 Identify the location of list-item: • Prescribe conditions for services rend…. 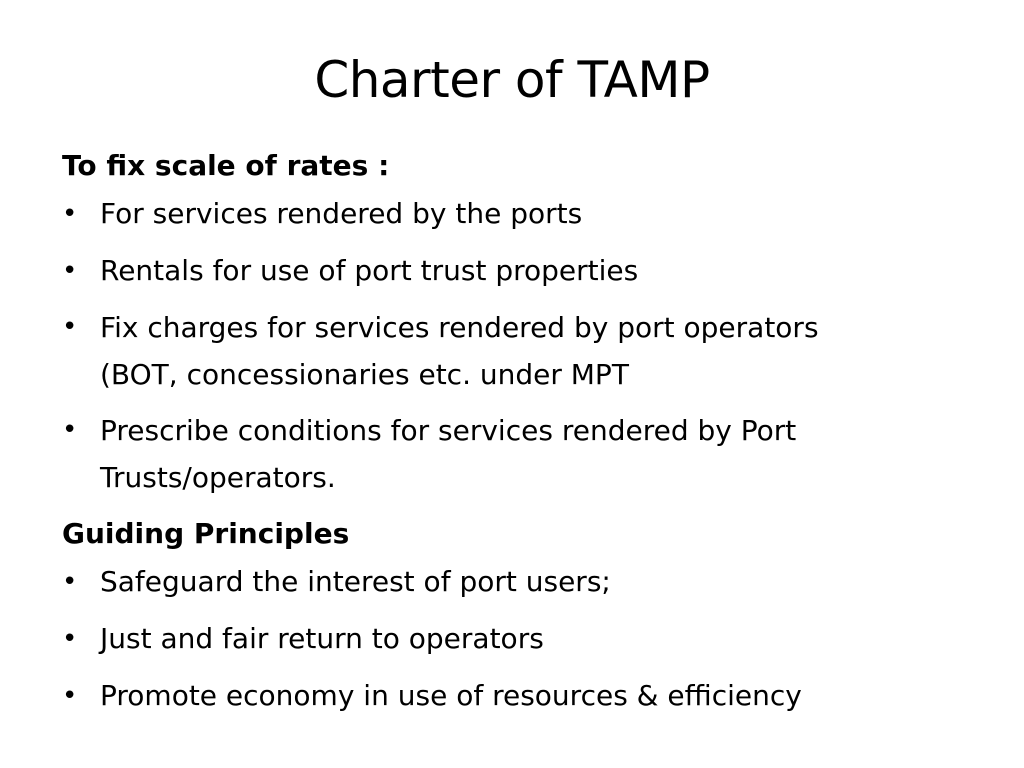
(512, 454).